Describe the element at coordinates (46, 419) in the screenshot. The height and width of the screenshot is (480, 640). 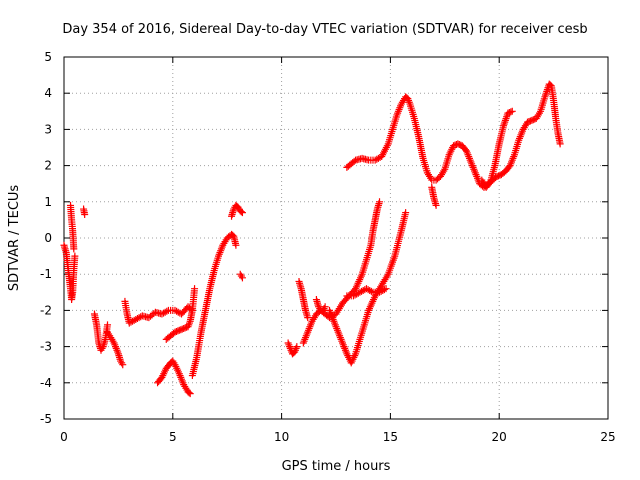
I see `y-tick-label: -5` at that location.